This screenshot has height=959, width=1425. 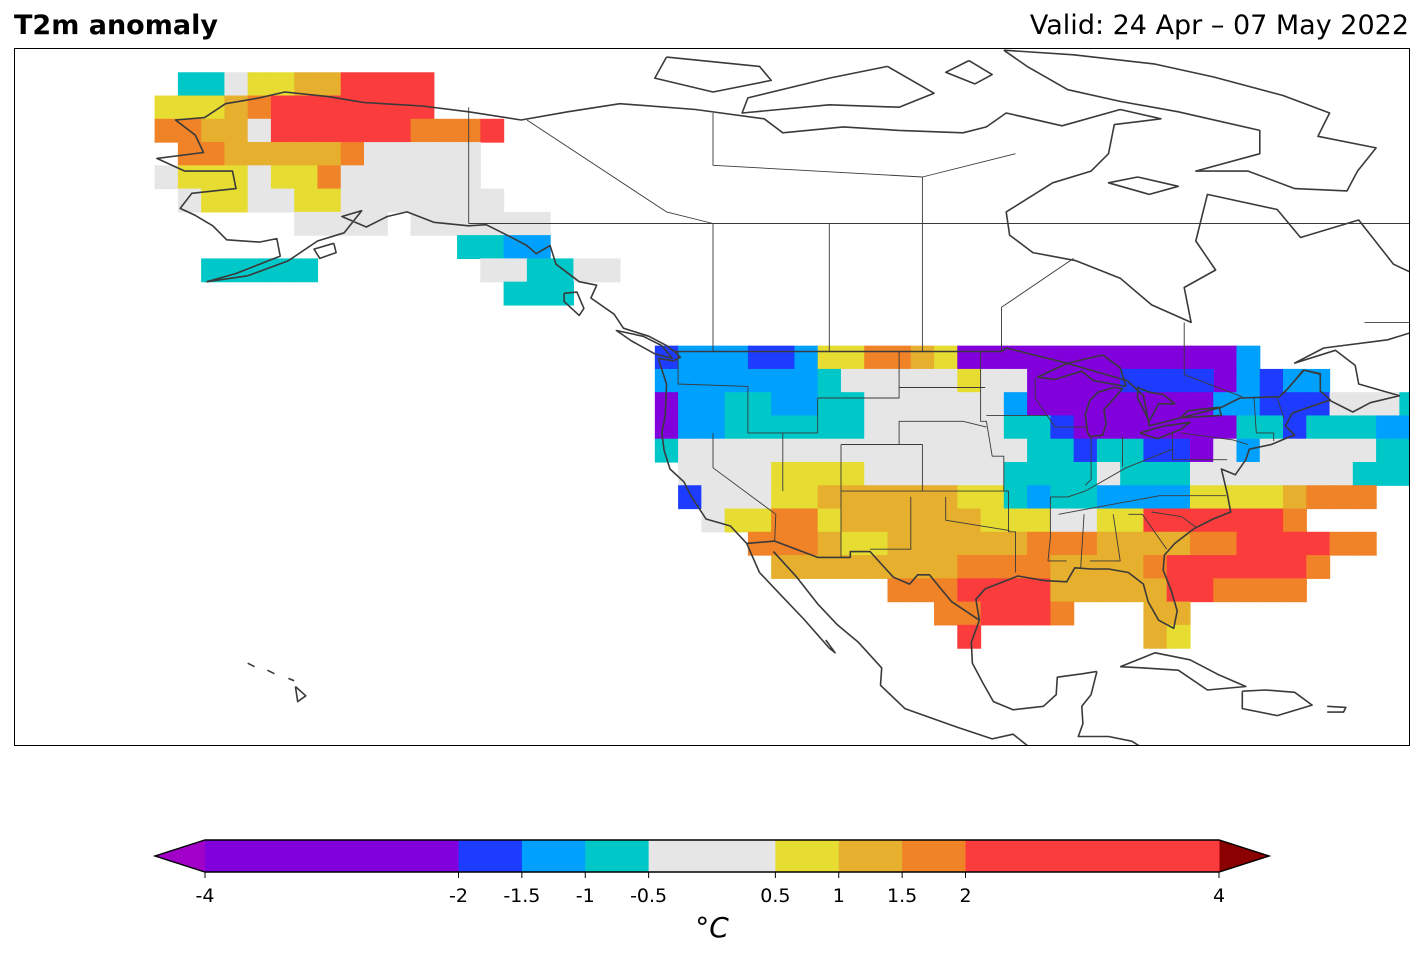 I want to click on colorbar-under-arrow, so click(x=180, y=856).